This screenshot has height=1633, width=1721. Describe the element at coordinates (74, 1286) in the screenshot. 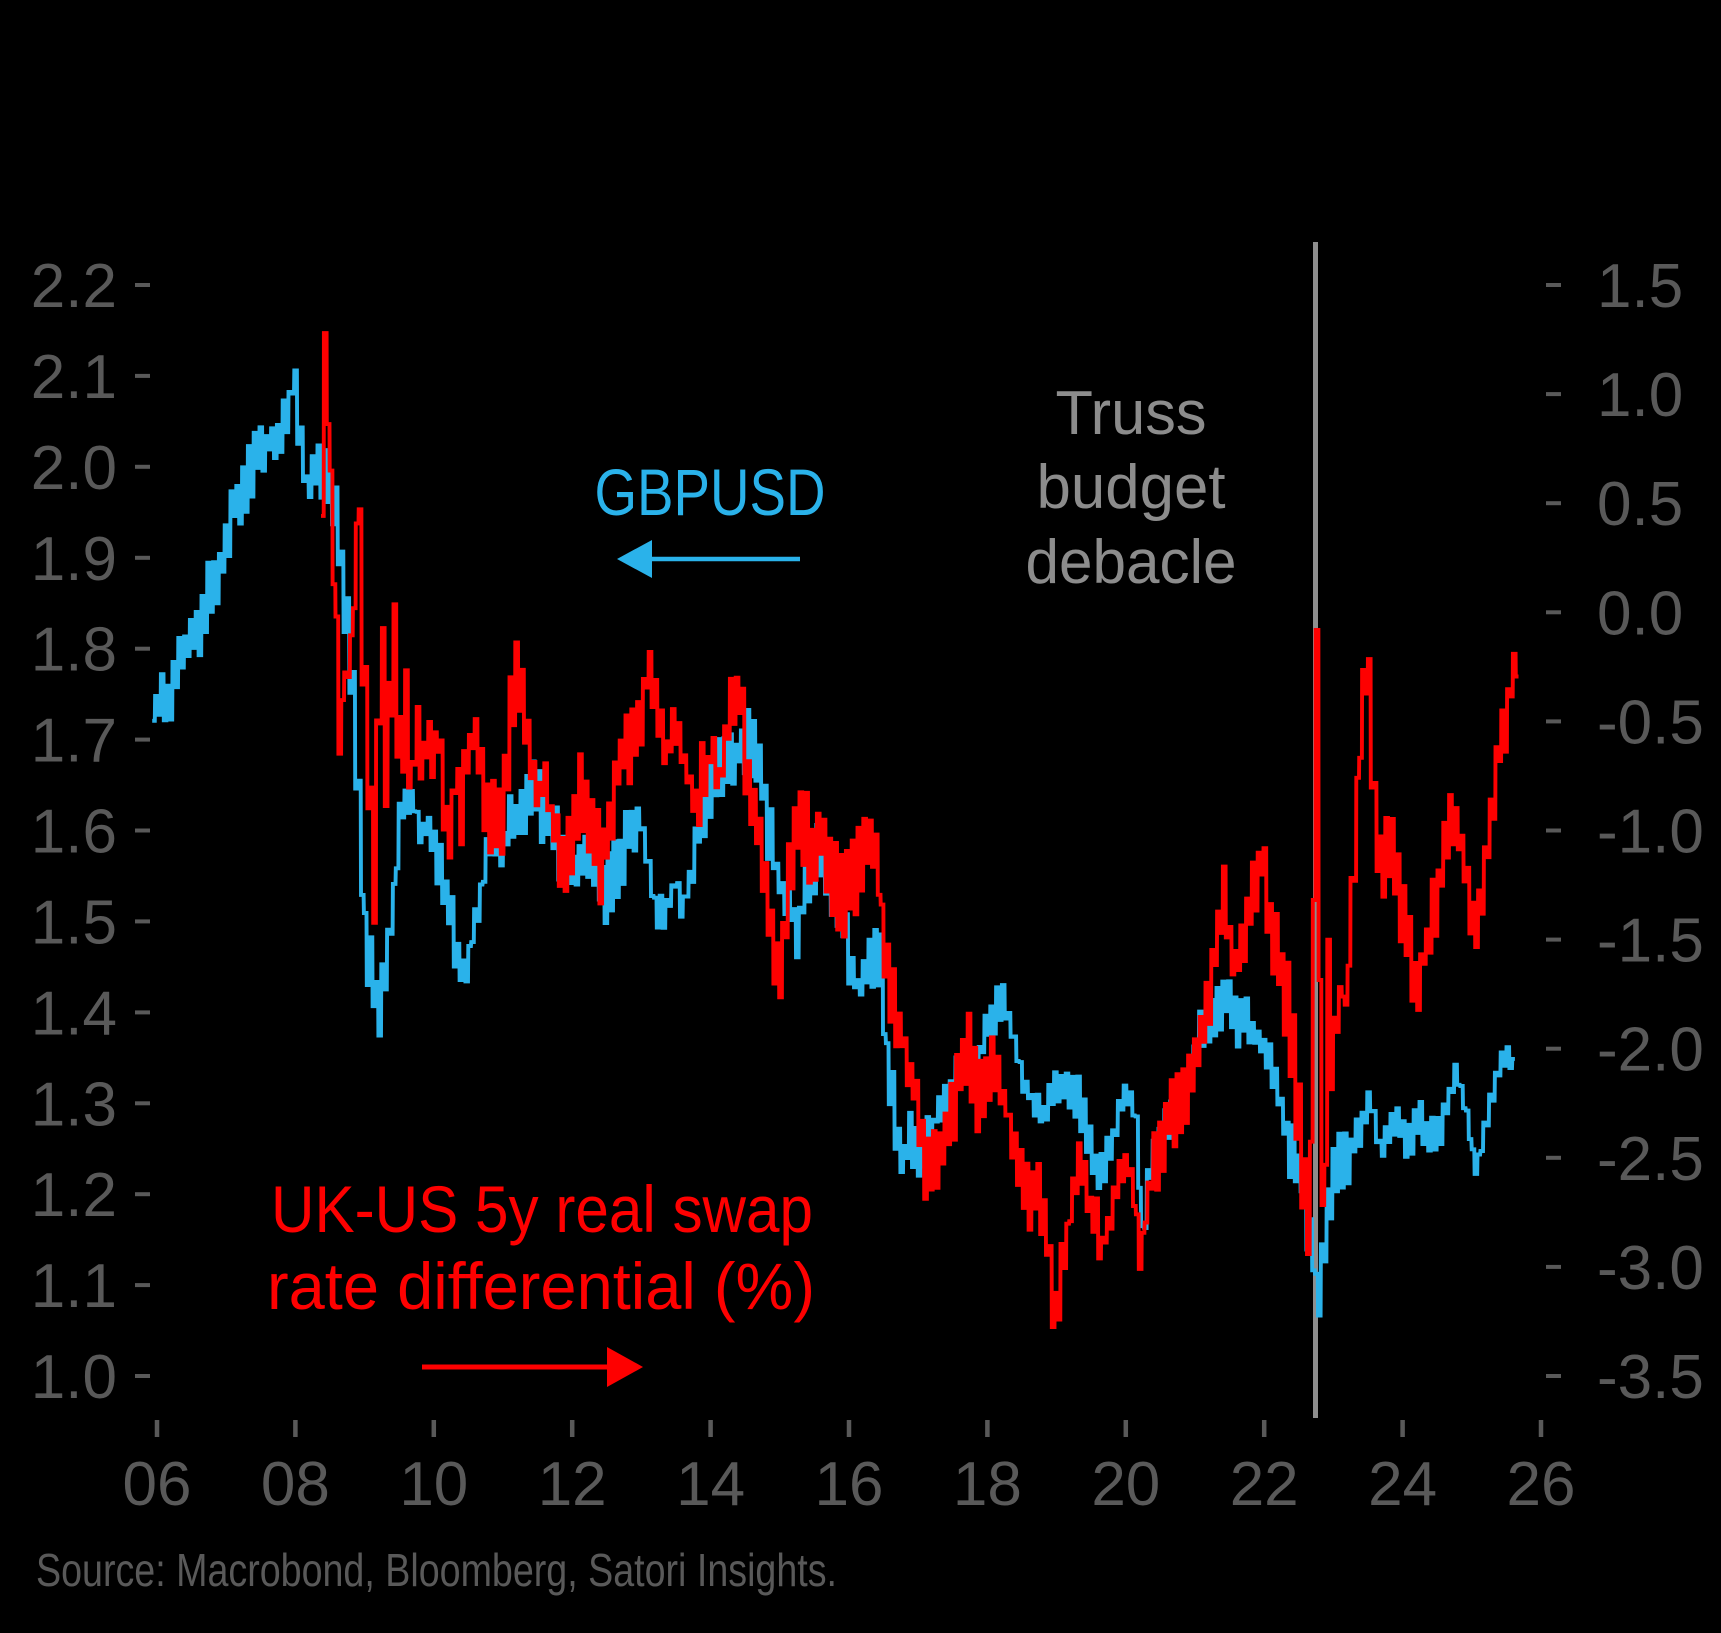

I see `svg-text: 1.1` at that location.